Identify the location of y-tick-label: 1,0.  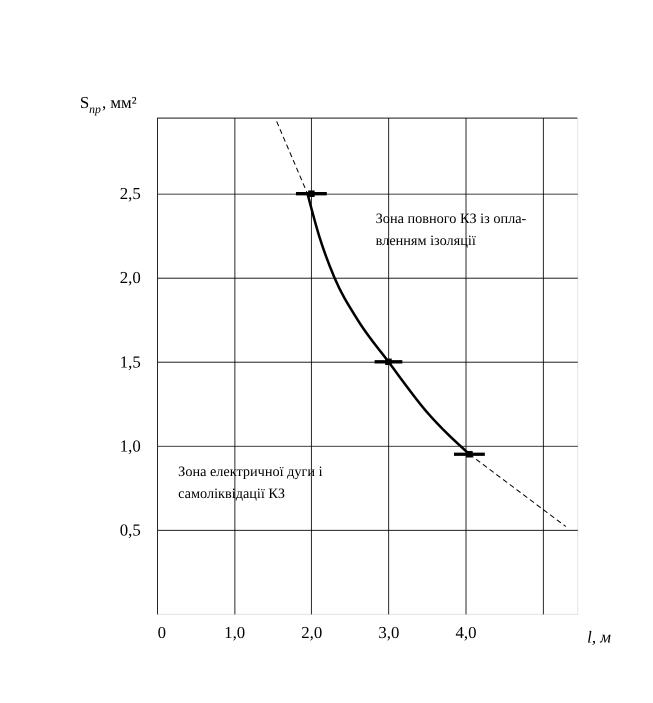
(130, 446).